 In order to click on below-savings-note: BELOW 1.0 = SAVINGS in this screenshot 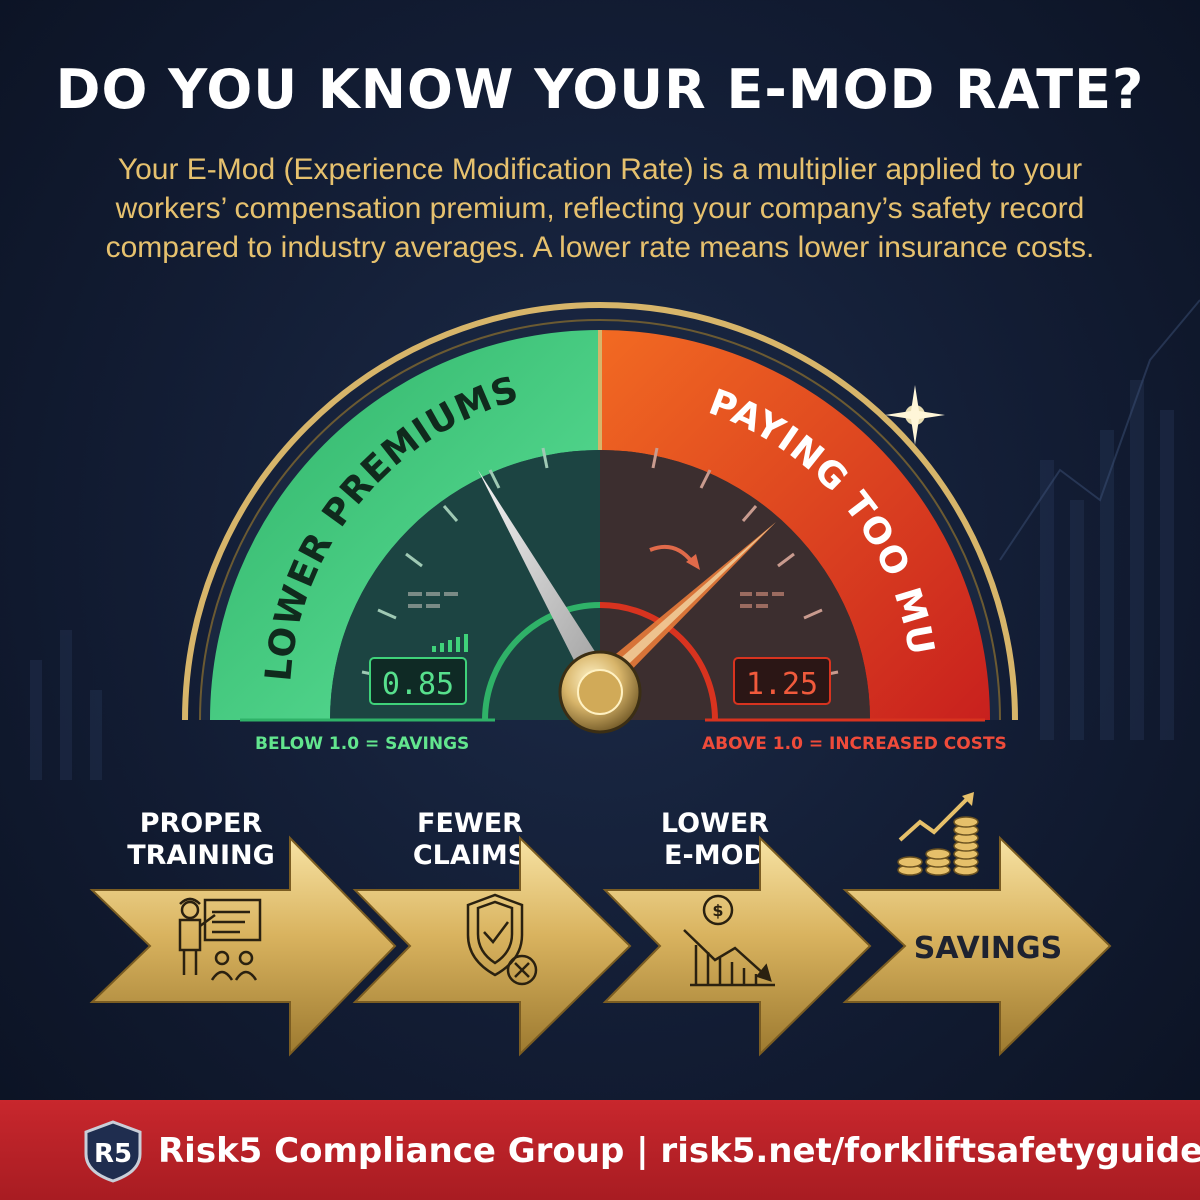, I will do `click(362, 744)`.